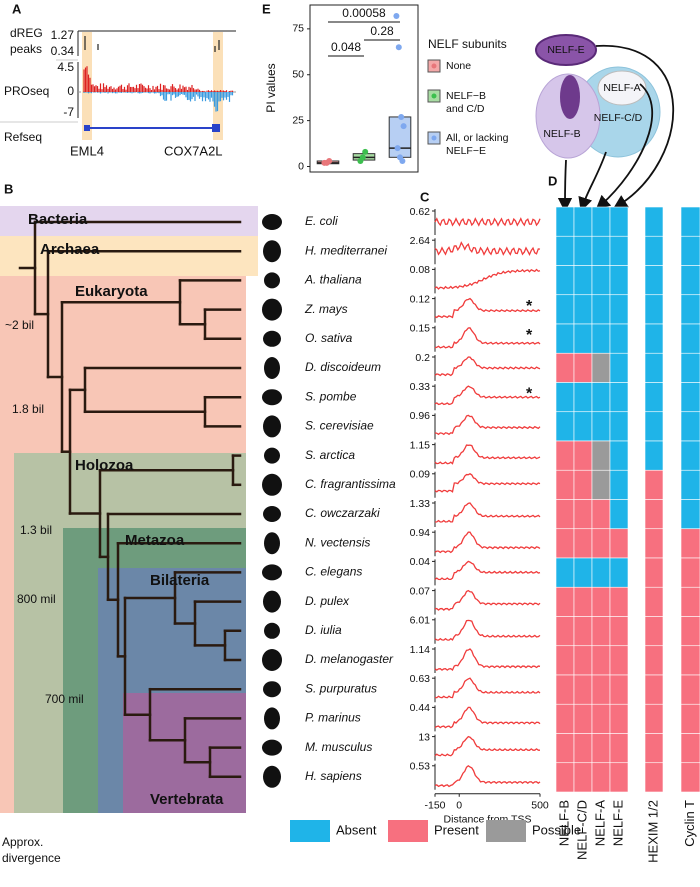  Describe the element at coordinates (456, 829) in the screenshot. I see `legend-label: Present` at that location.